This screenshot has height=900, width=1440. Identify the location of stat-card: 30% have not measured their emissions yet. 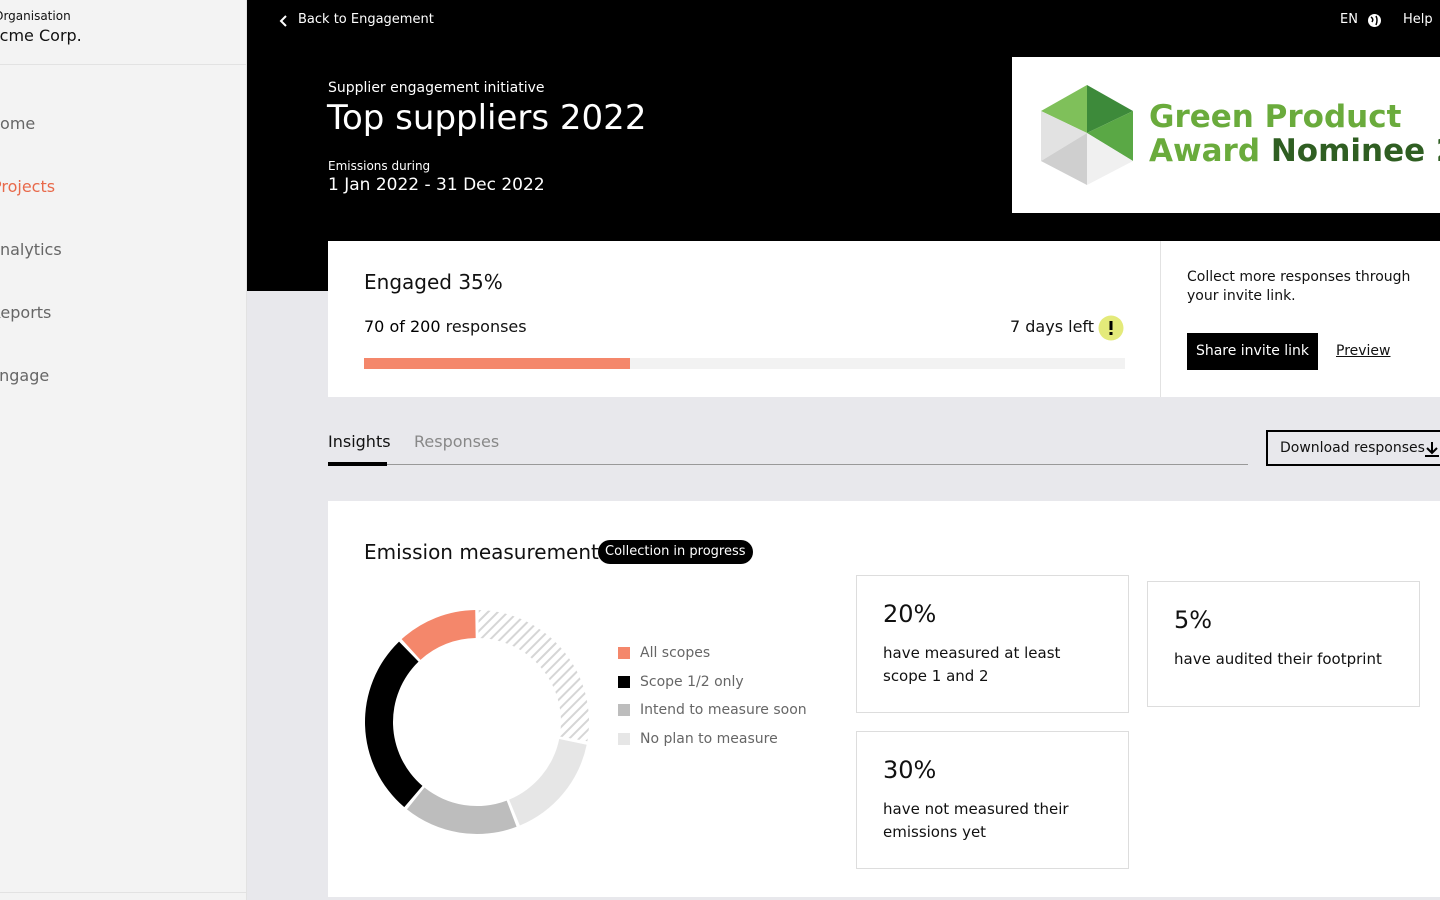
(992, 800).